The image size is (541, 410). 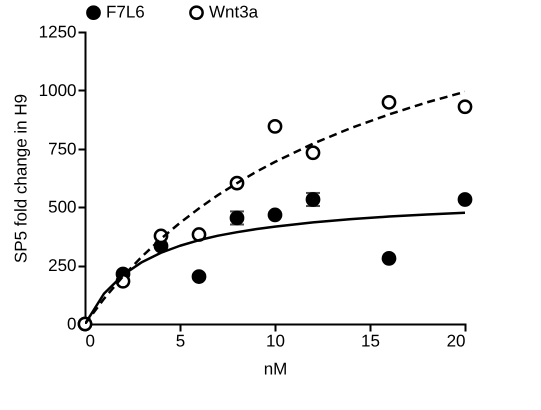 I want to click on y-tick-label: 0, so click(x=71, y=324).